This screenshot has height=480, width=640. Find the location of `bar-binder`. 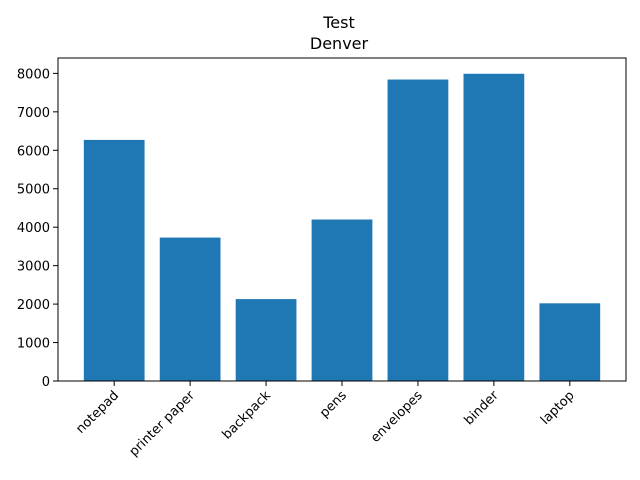

bar-binder is located at coordinates (494, 227).